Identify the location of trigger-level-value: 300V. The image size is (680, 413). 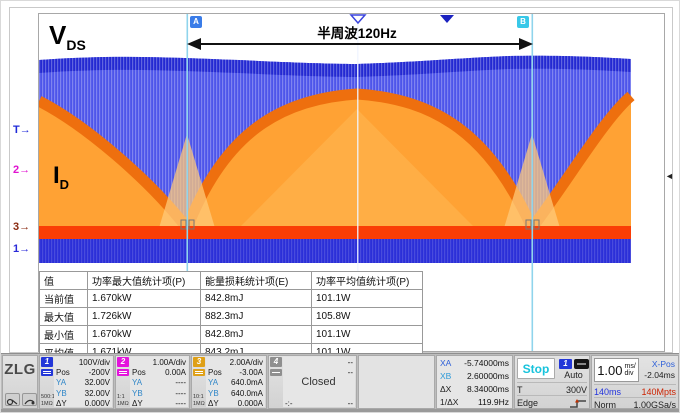
(576, 390).